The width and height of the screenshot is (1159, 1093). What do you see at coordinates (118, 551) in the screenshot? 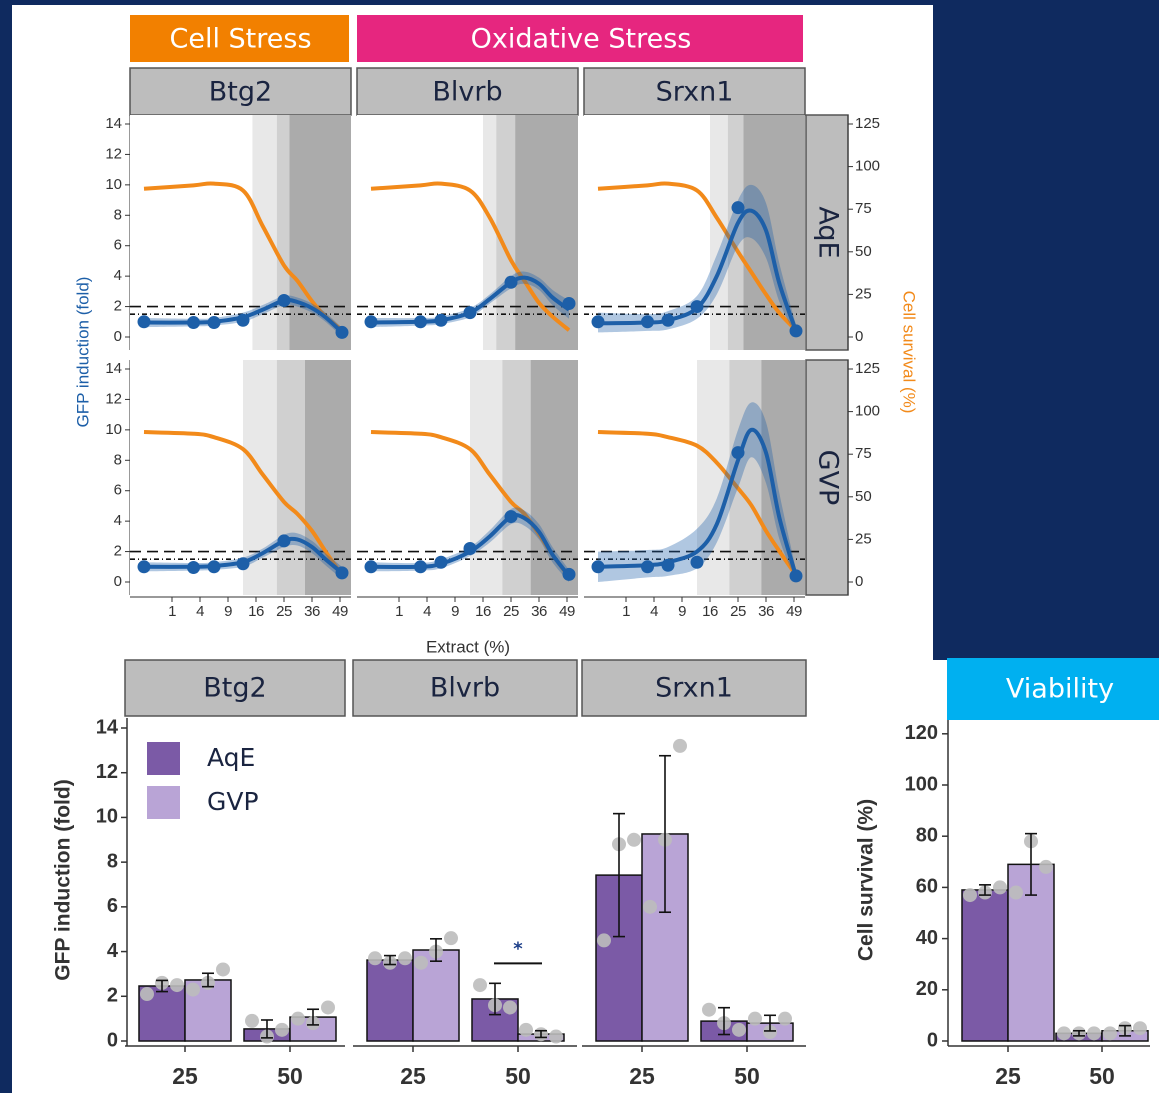
I see `y-tick-label: 2` at bounding box center [118, 551].